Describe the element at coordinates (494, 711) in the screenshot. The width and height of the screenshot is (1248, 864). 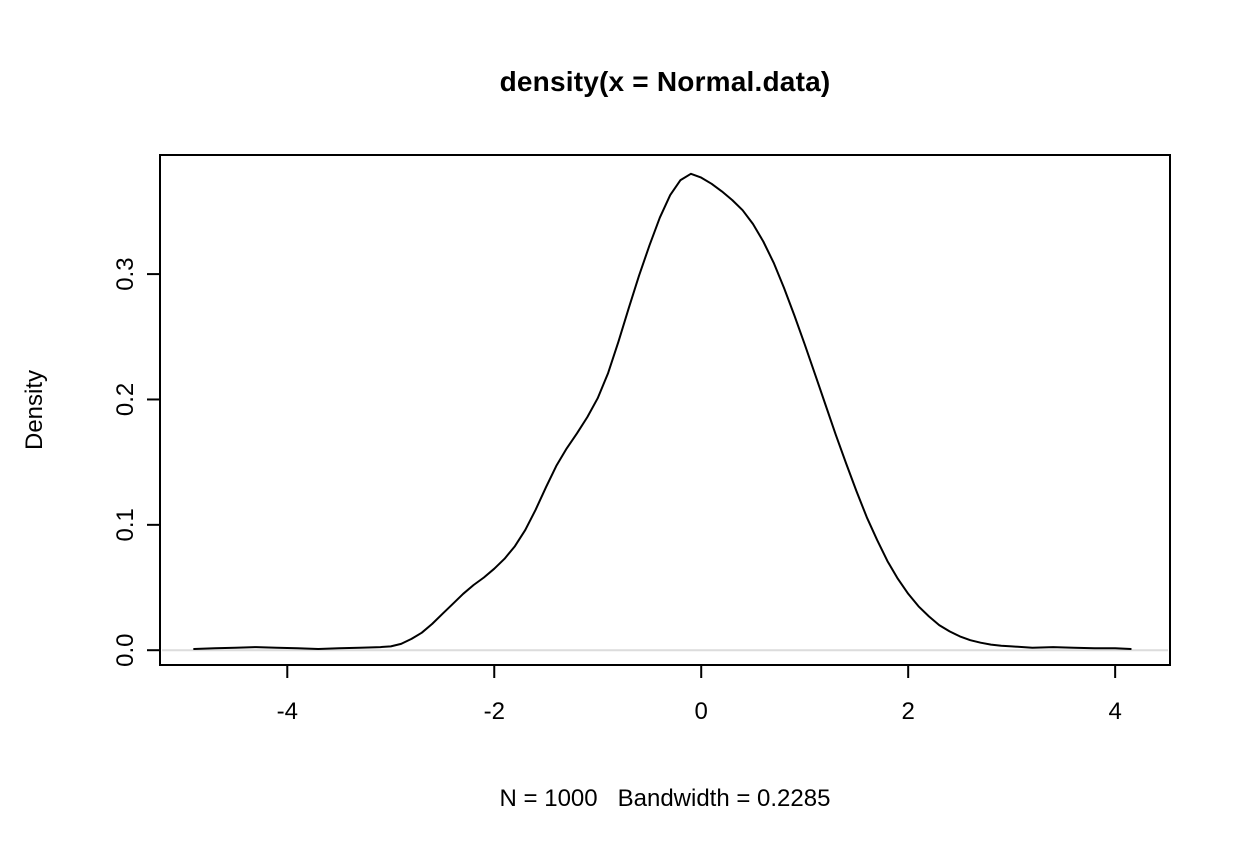
I see `x-tick-label: -2` at that location.